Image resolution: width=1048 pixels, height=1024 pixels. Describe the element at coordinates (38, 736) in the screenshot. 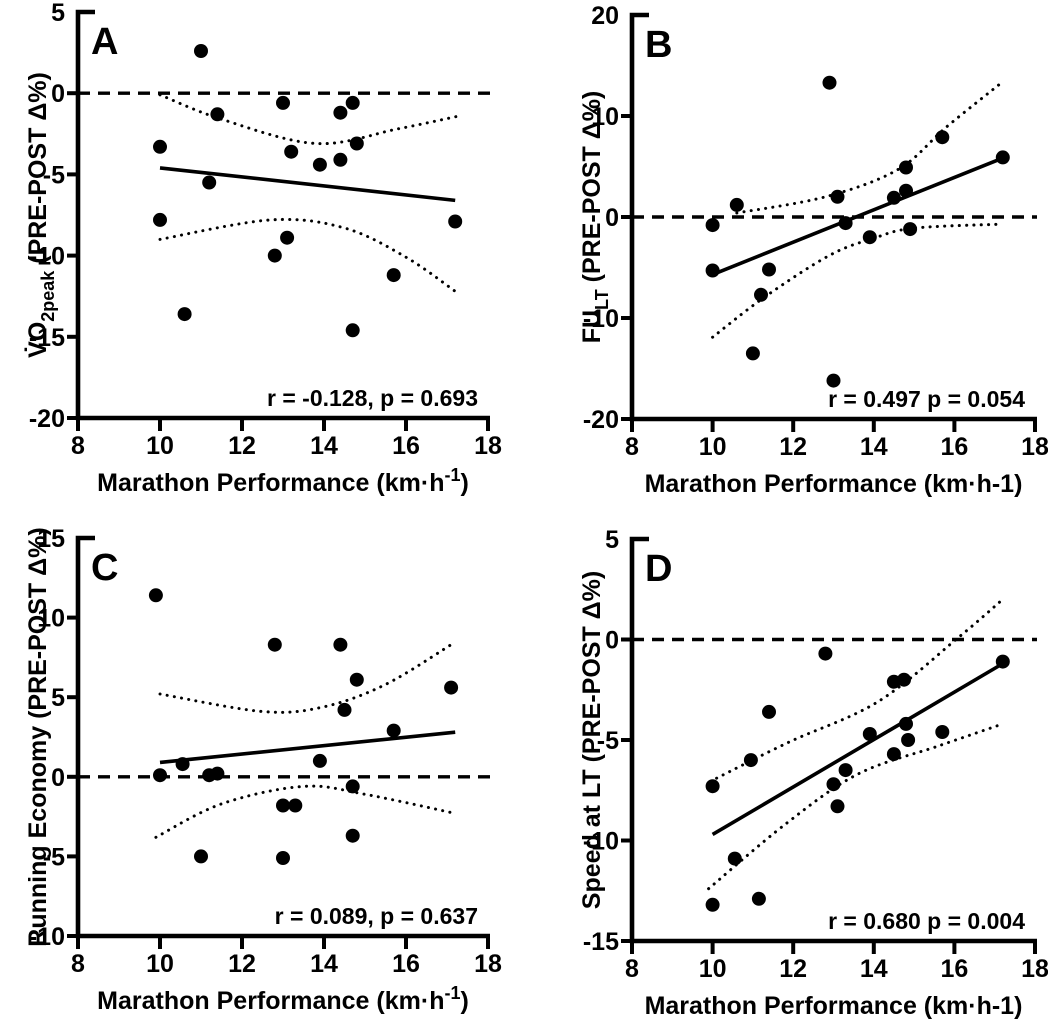

I see `y-axis-title: Running Economy (PRE-POST Δ%)` at that location.